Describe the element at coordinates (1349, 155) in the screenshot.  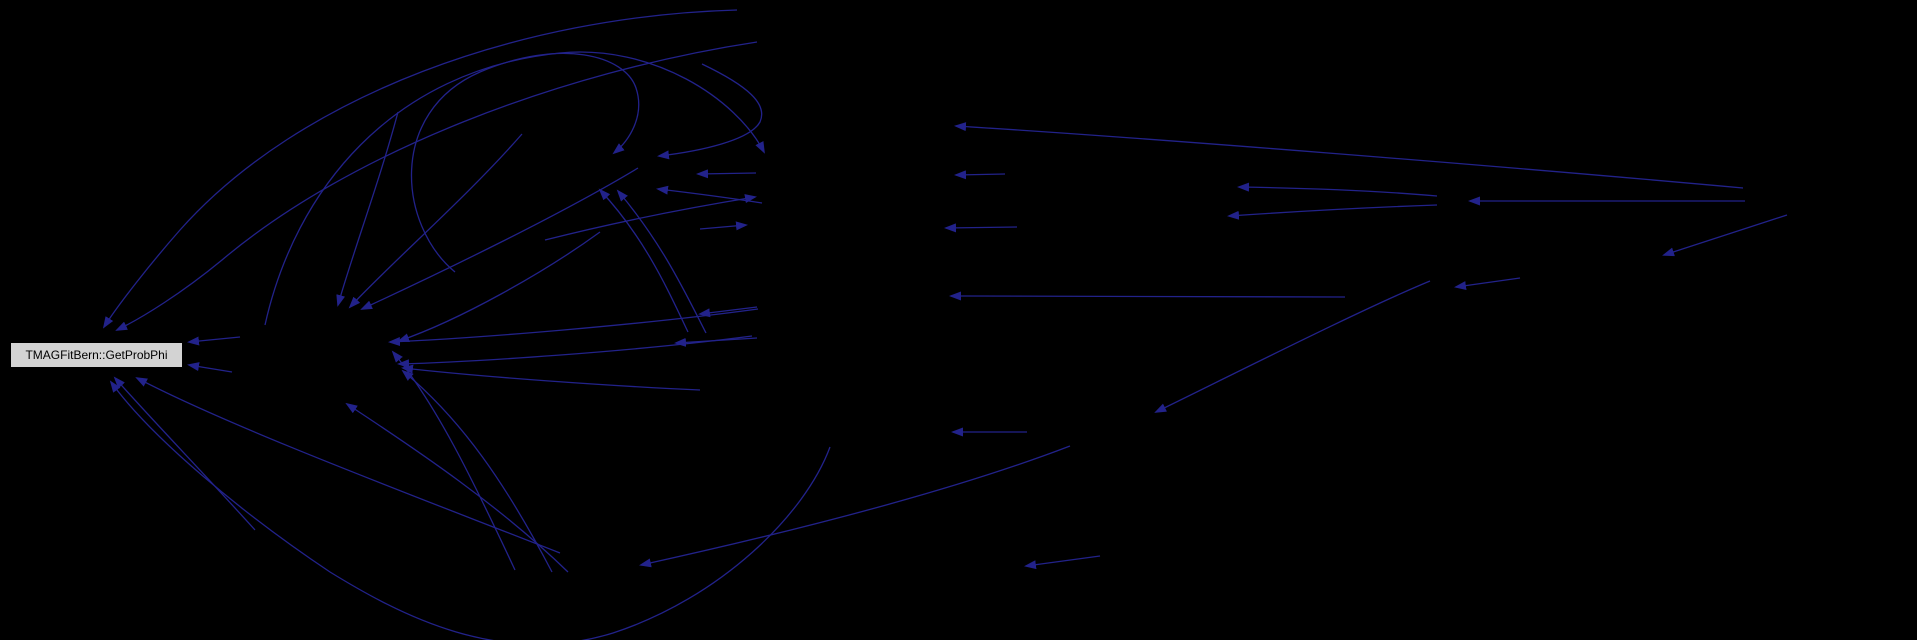
I see `edge-farright-to-col5-top` at that location.